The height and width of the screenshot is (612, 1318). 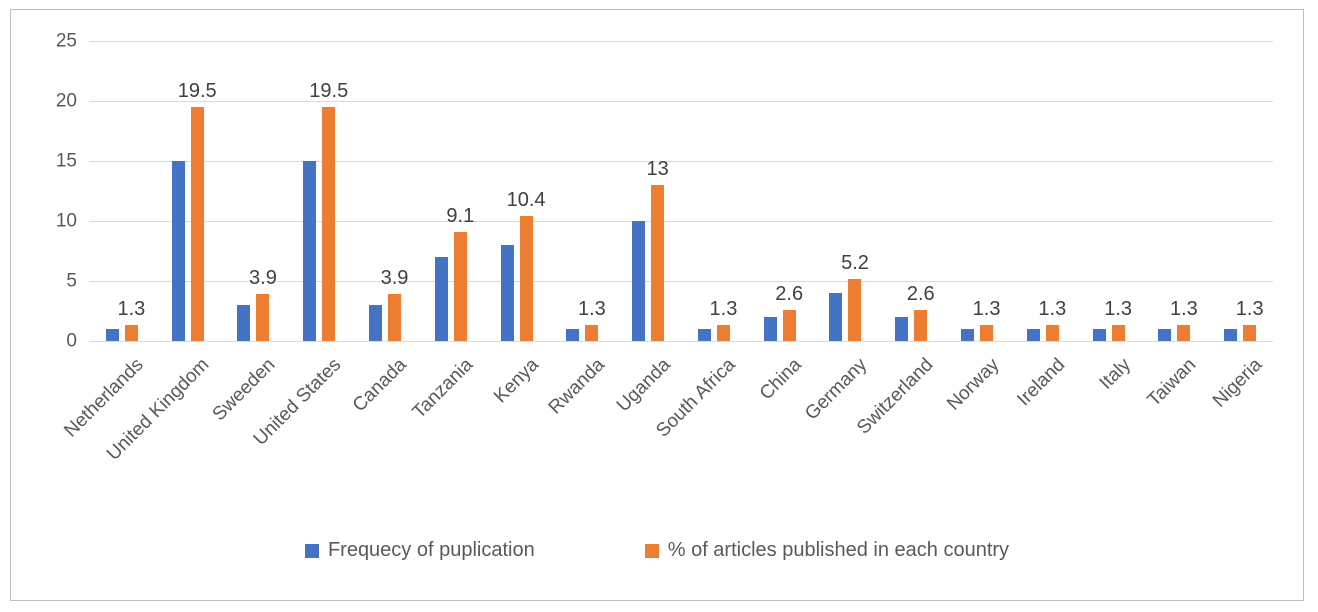 I want to click on data-label-ireland: 1.3, so click(x=1052, y=309).